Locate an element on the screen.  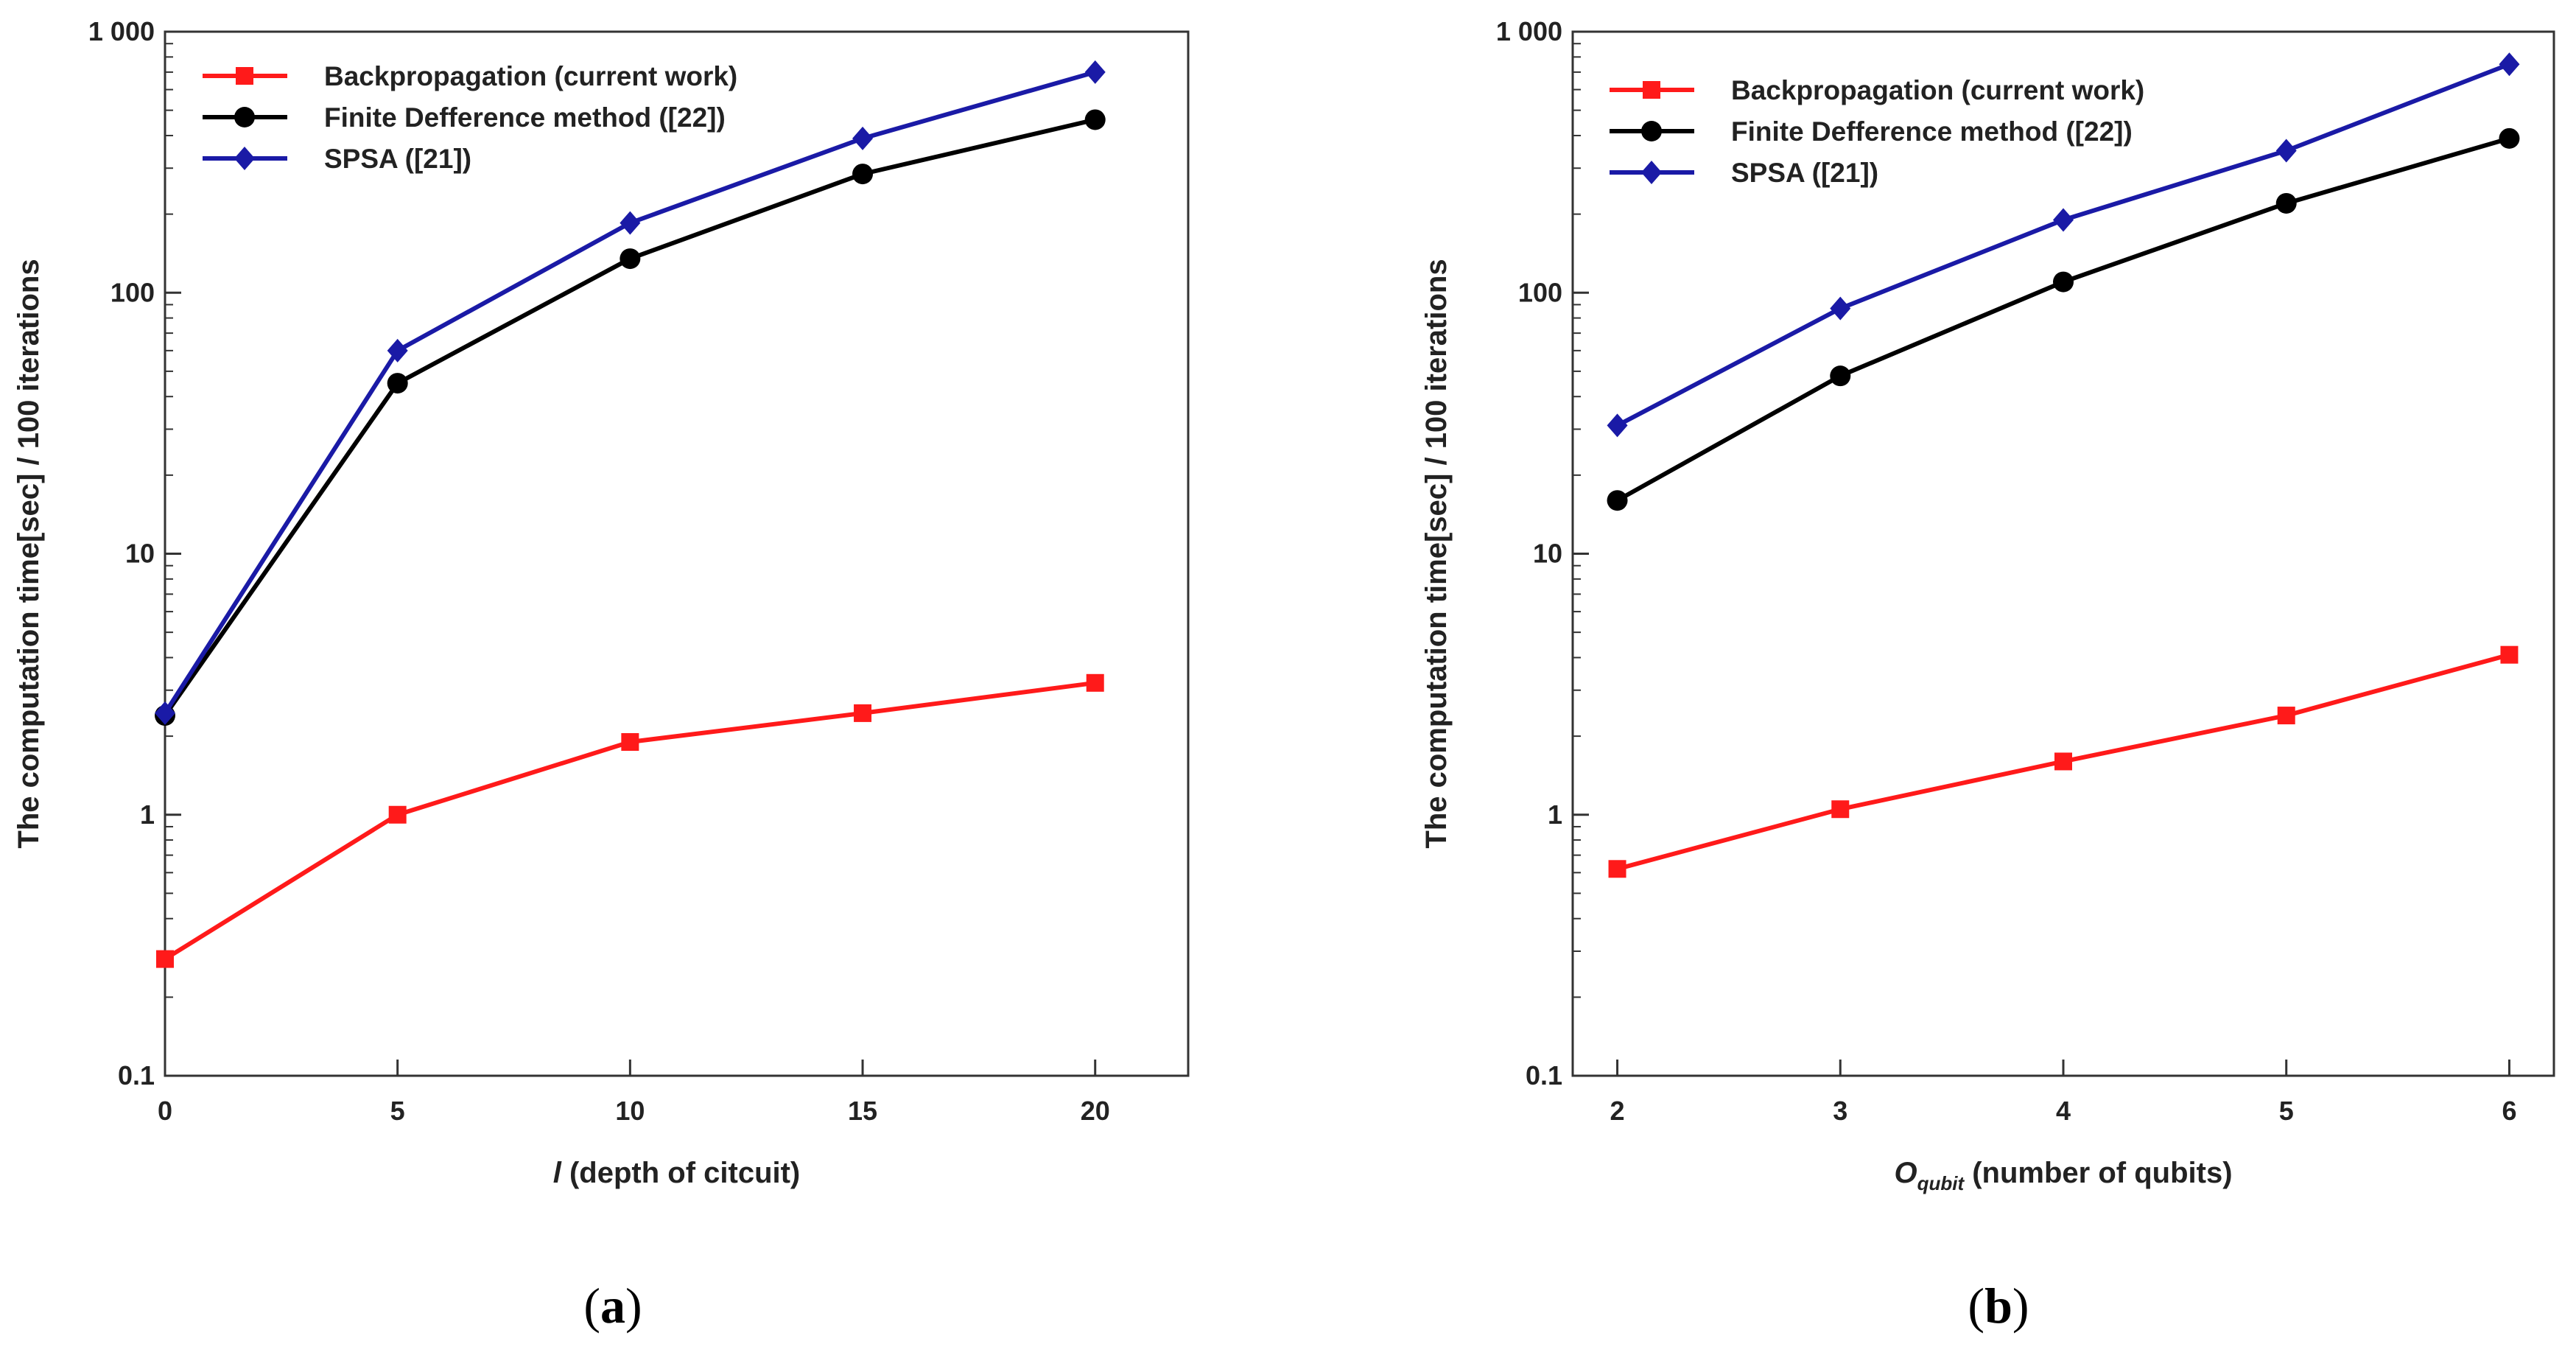
x-tick-label: 15 is located at coordinates (863, 1111).